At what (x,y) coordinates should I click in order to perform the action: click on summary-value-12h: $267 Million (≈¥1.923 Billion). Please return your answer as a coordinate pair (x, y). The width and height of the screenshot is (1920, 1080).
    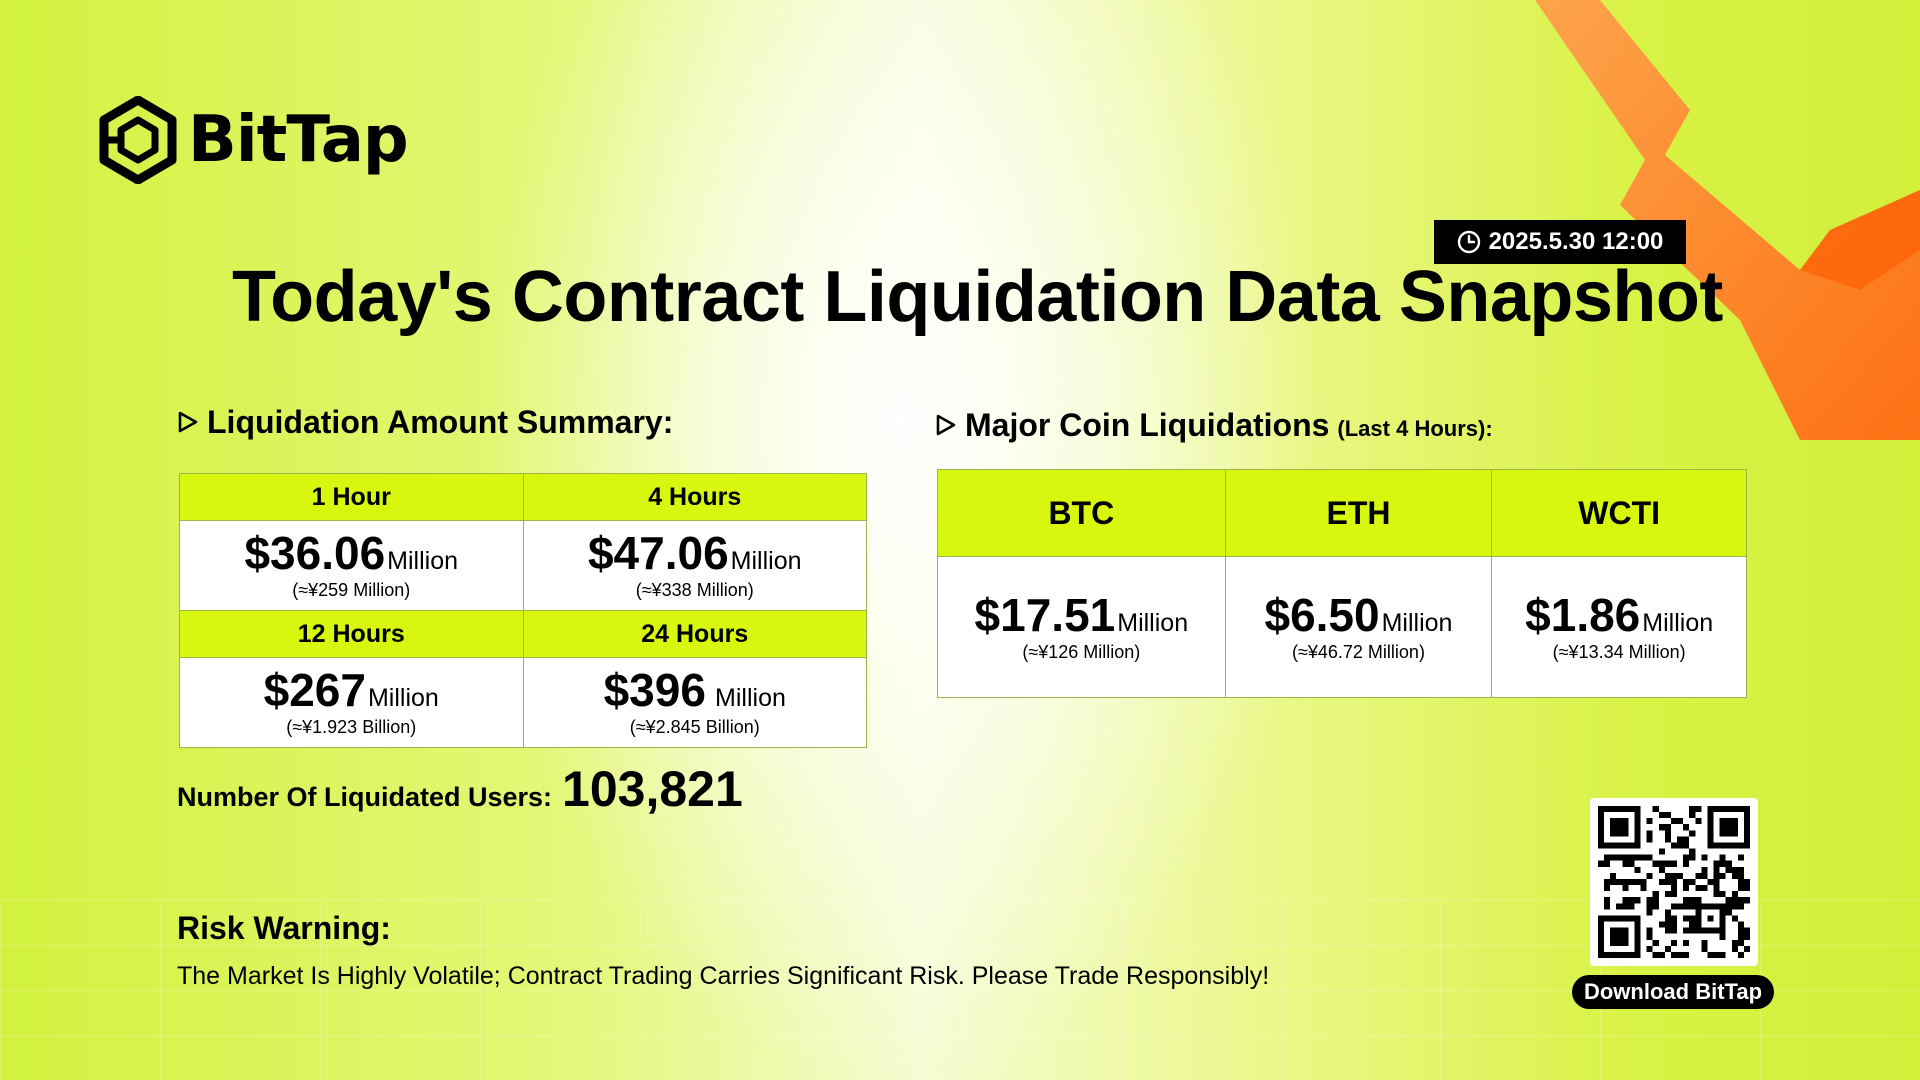
    Looking at the image, I should click on (351, 702).